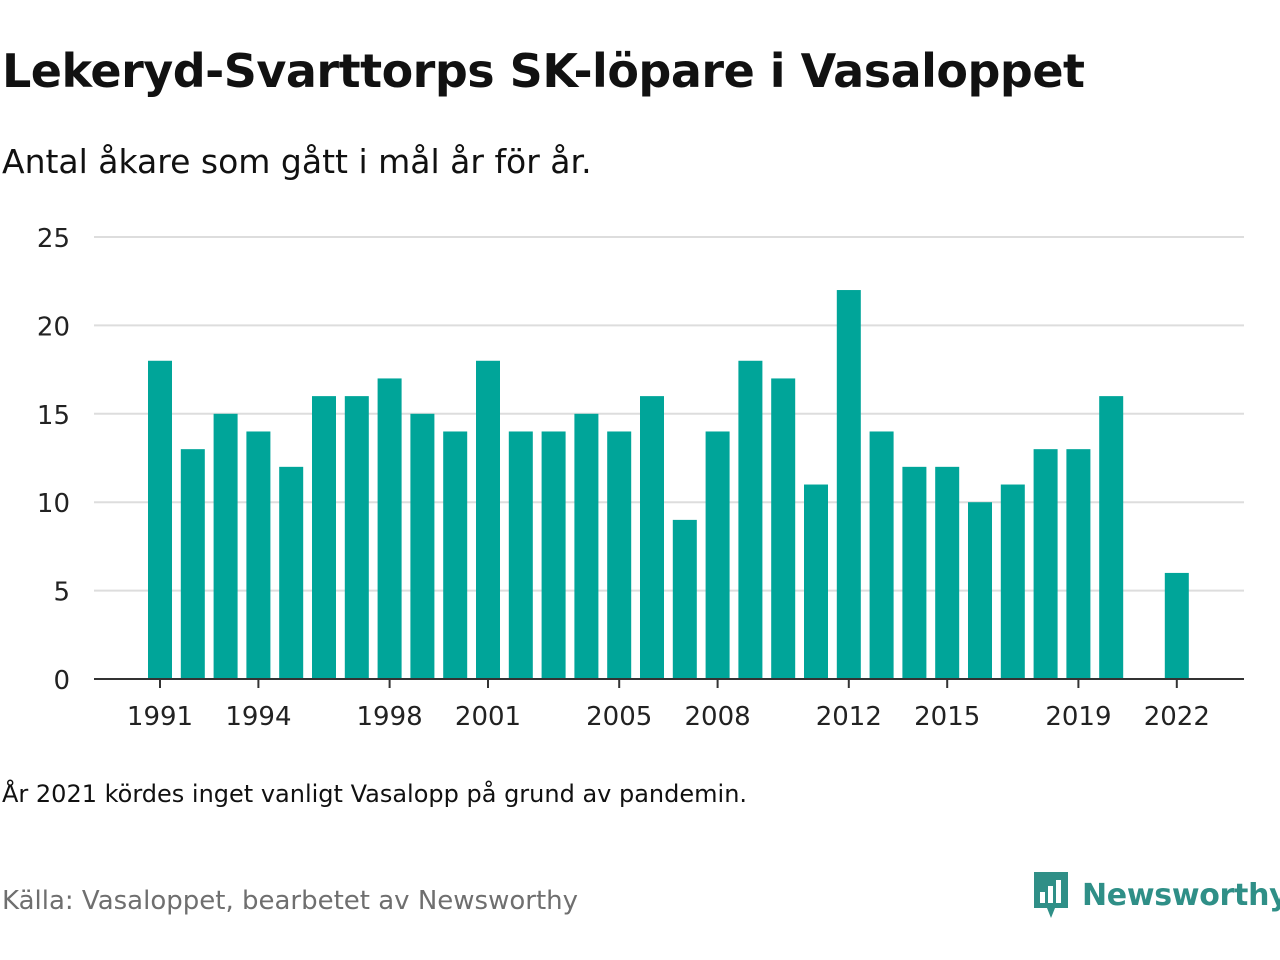  I want to click on x-tick-label: 2022, so click(1177, 717).